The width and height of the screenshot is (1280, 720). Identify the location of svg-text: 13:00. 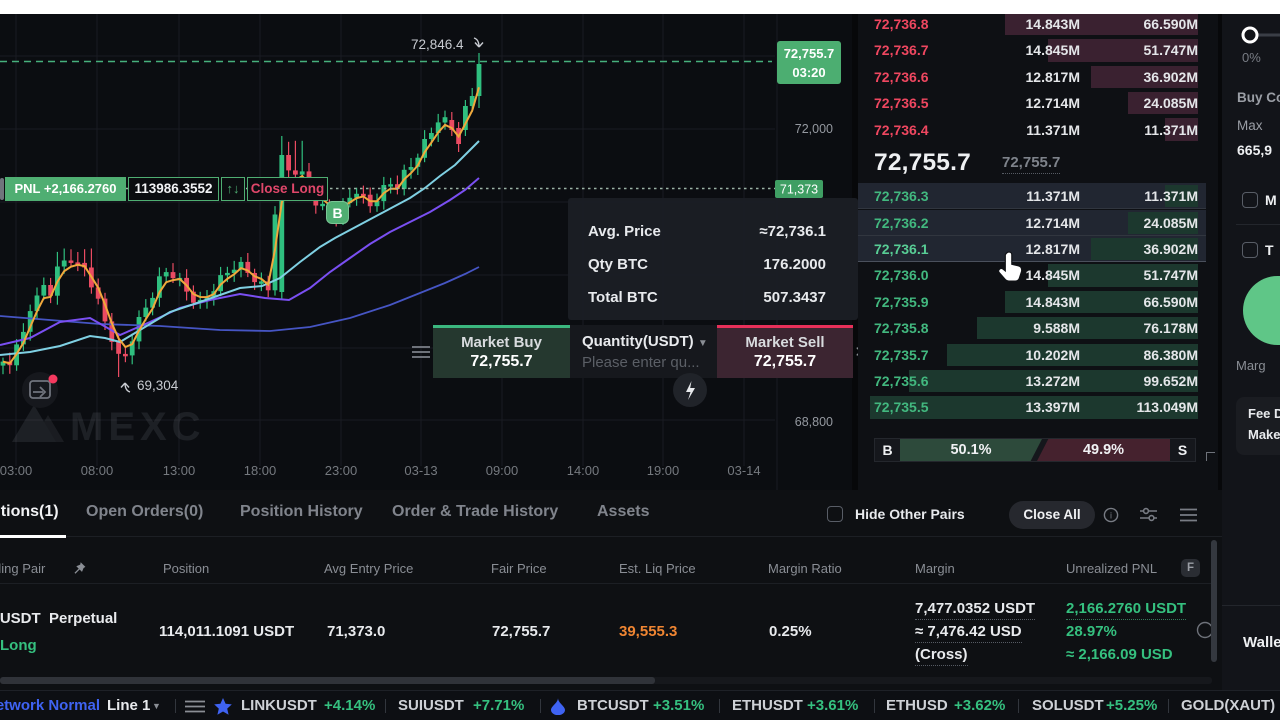
(179, 470).